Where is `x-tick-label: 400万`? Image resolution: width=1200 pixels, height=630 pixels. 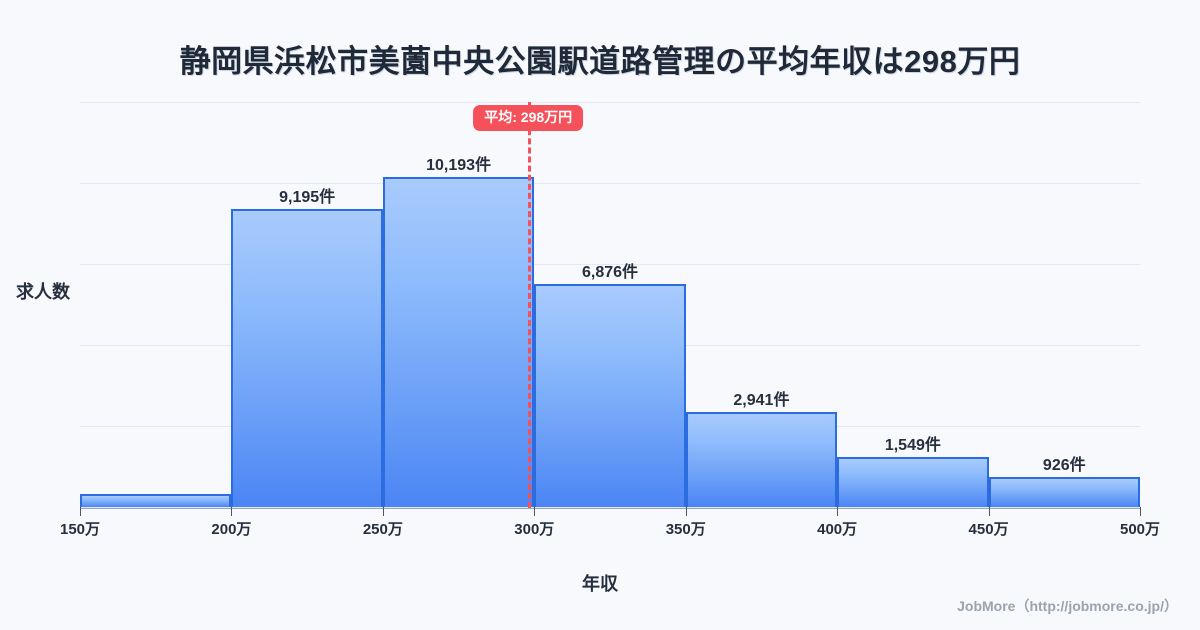
x-tick-label: 400万 is located at coordinates (837, 529).